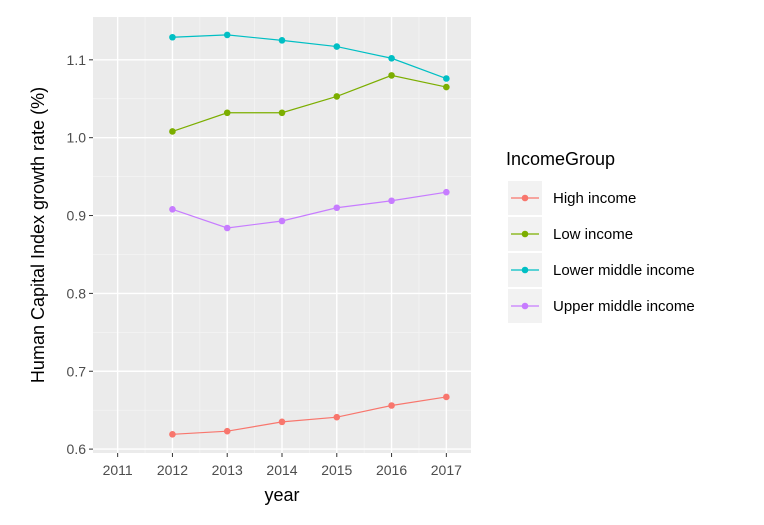  Describe the element at coordinates (77, 60) in the screenshot. I see `y-tick-label: 1.1` at that location.